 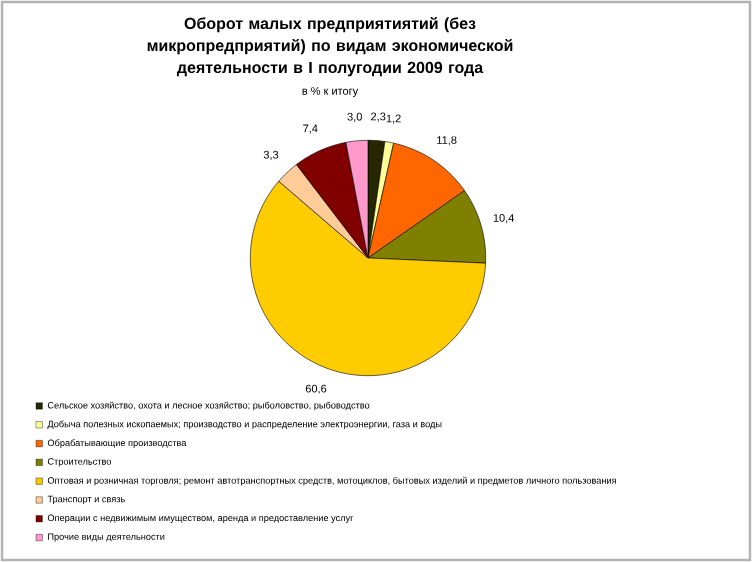 What do you see at coordinates (330, 47) in the screenshot?
I see `chart-title: Оборот малых предприятиятий (без микропредприятий) по видам экономической деятельности в I полугодии 2009 года` at bounding box center [330, 47].